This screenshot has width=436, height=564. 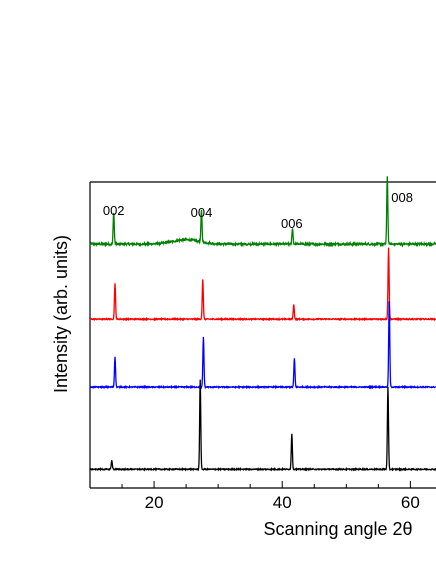 I want to click on x-tick-label: 60, so click(x=410, y=502).